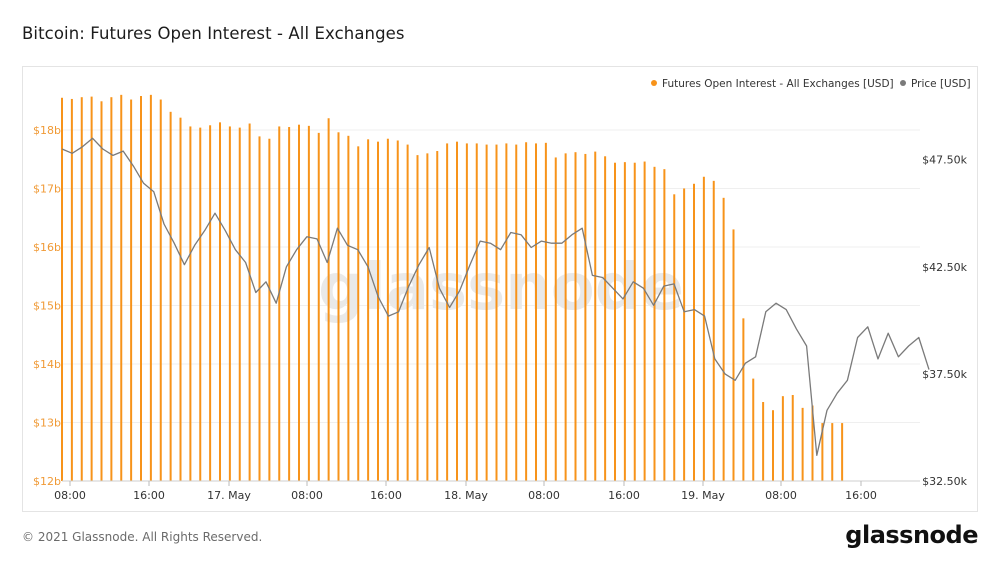 Image resolution: width=1000 pixels, height=563 pixels. Describe the element at coordinates (47, 305) in the screenshot. I see `left-axis-tick-label: $15b` at that location.